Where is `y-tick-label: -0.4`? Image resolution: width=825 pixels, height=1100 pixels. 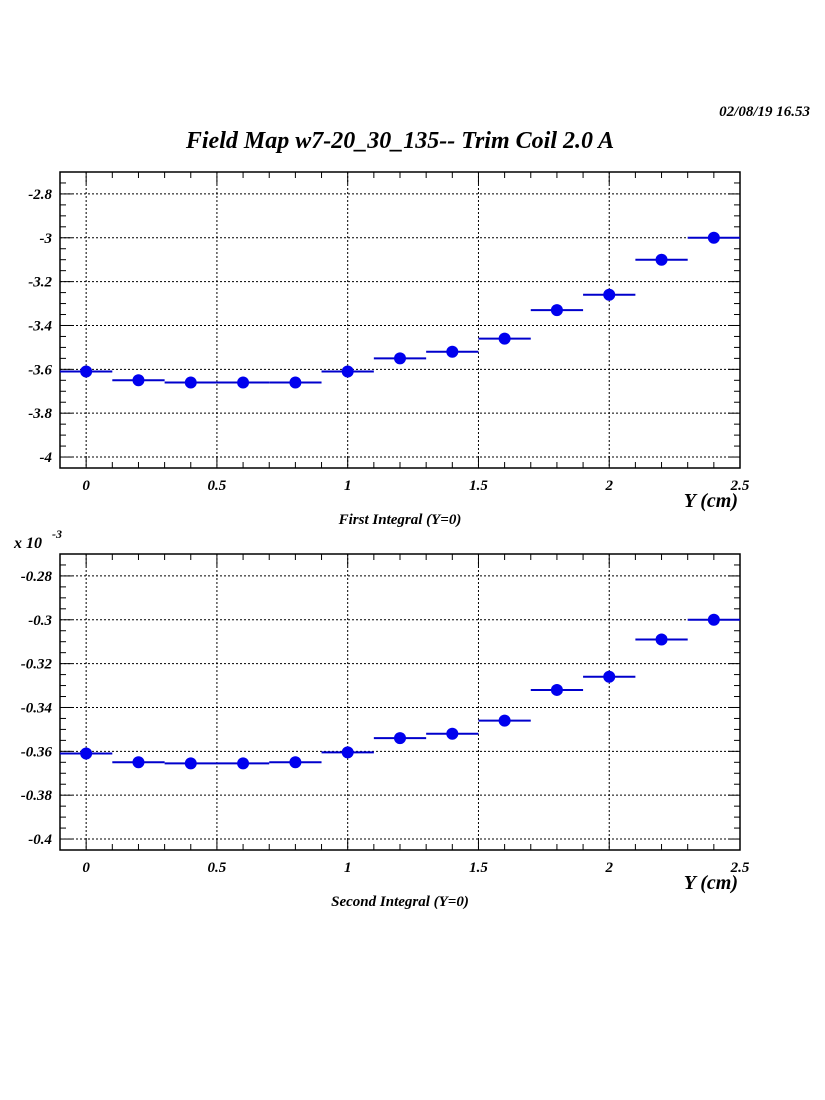 y-tick-label: -0.4 is located at coordinates (40, 840).